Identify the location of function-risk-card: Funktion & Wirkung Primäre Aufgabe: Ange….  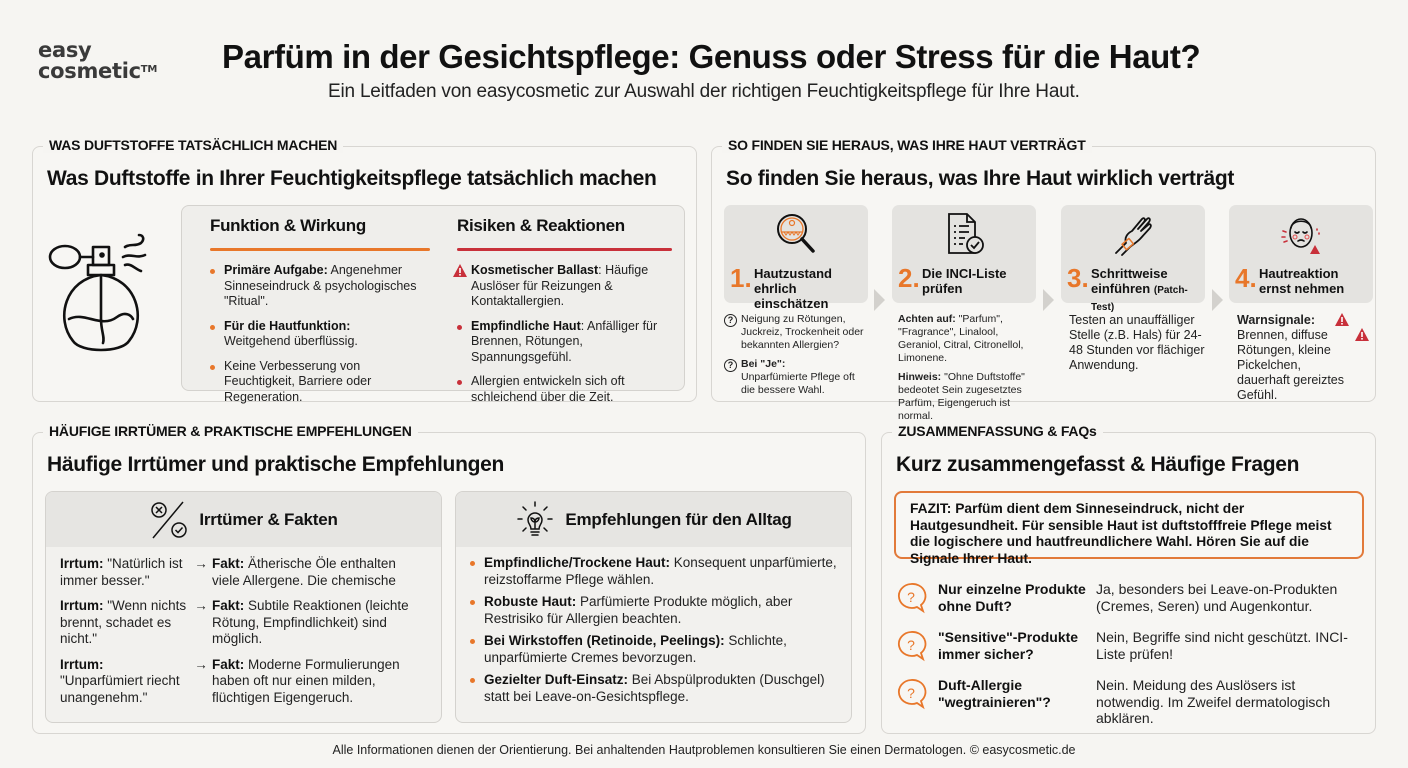
(433, 304).